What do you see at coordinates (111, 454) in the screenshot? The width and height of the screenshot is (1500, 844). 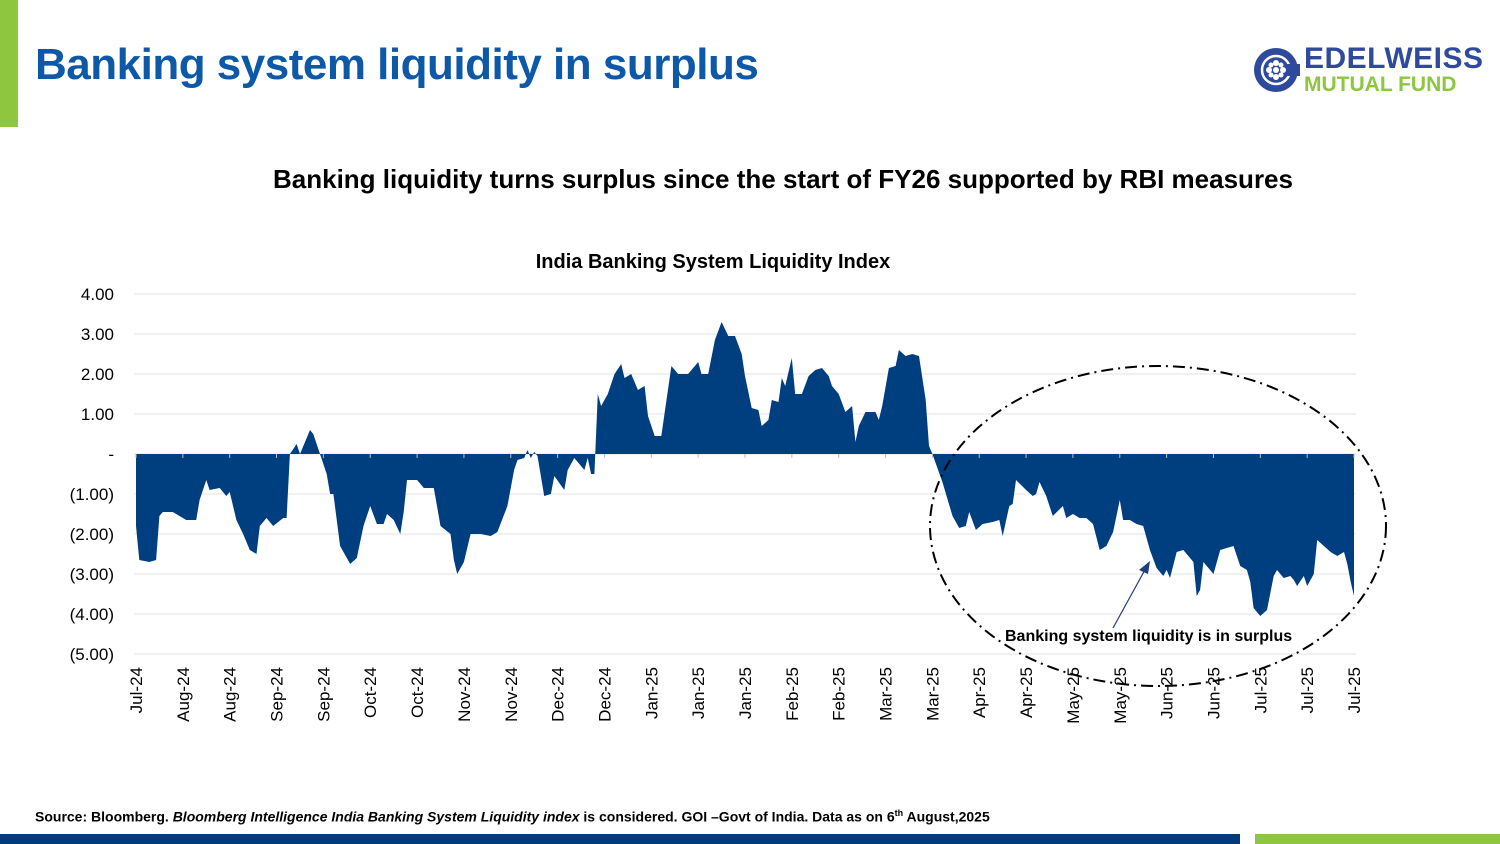 I see `y-tick-label: -` at bounding box center [111, 454].